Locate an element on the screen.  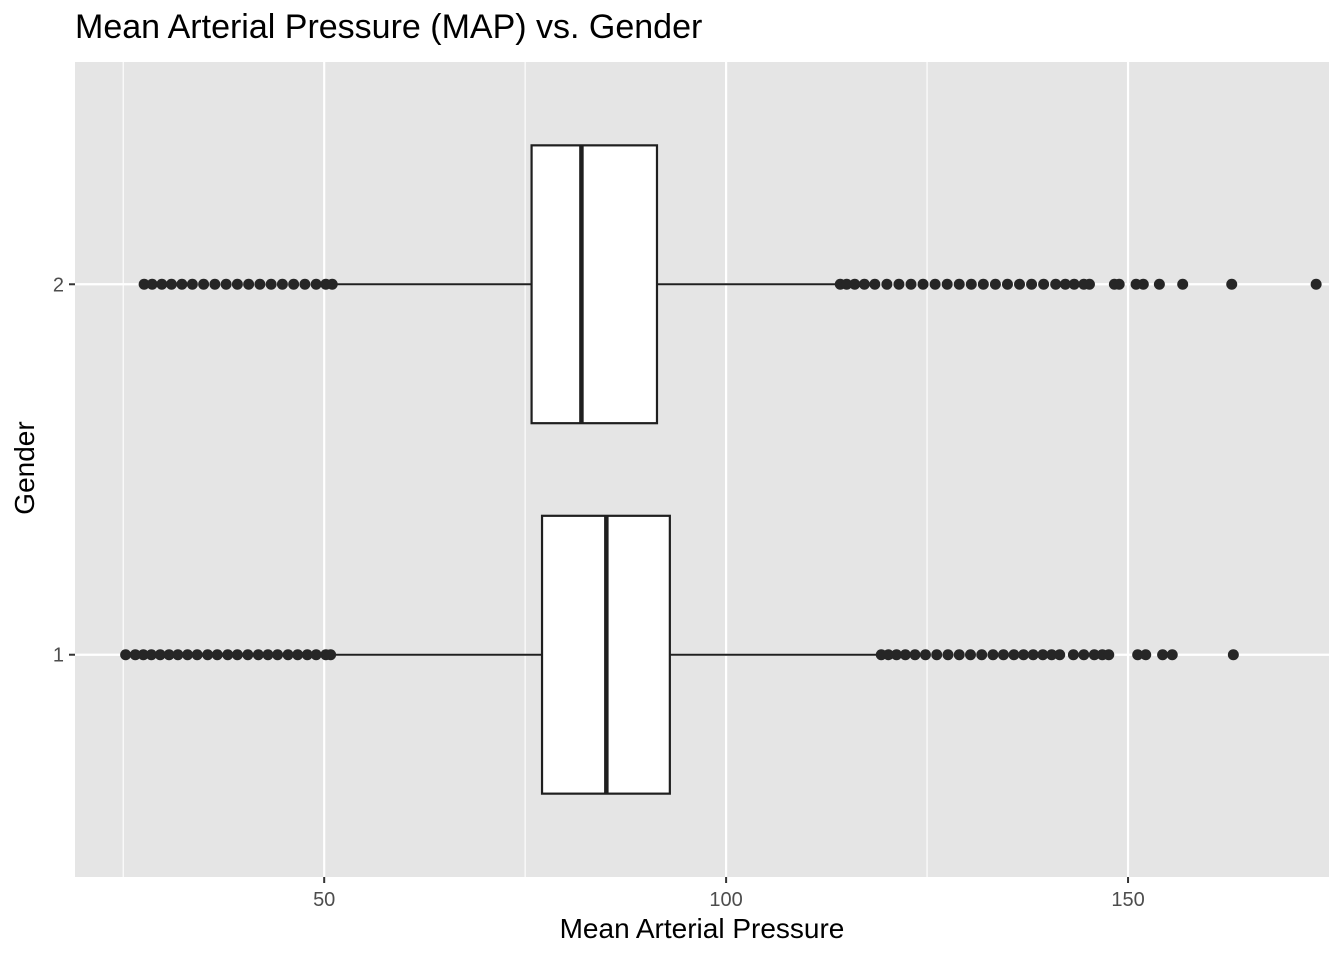
chart-title: Mean Arterial Pressure (MAP) vs. Gender is located at coordinates (389, 27).